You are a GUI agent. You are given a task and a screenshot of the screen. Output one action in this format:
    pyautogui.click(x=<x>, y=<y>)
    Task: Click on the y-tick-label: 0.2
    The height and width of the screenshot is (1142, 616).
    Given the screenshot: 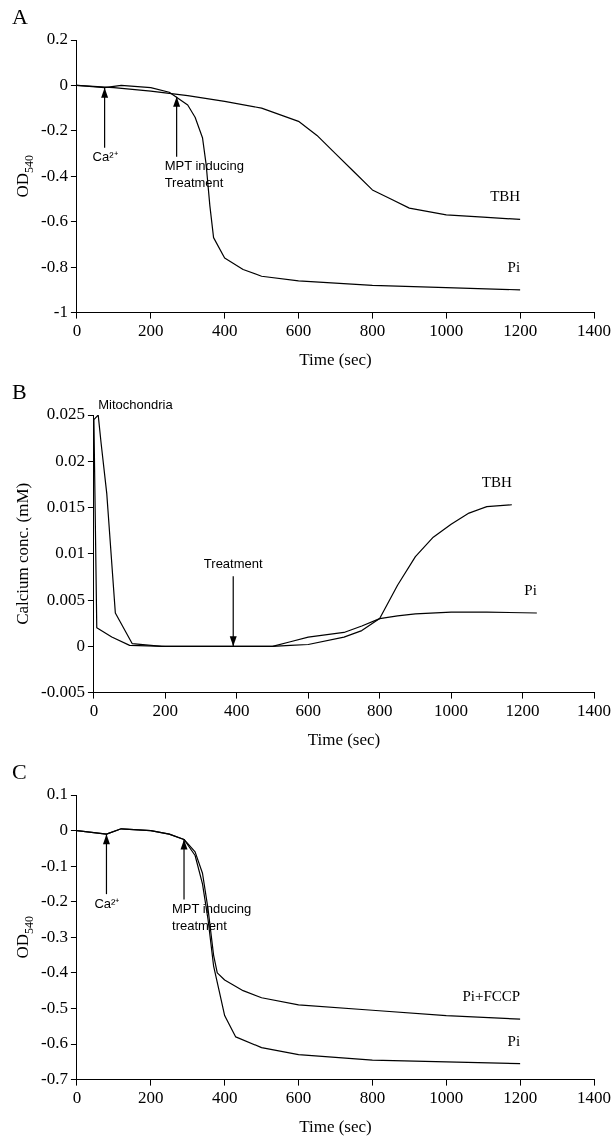 What is the action you would take?
    pyautogui.click(x=57, y=39)
    